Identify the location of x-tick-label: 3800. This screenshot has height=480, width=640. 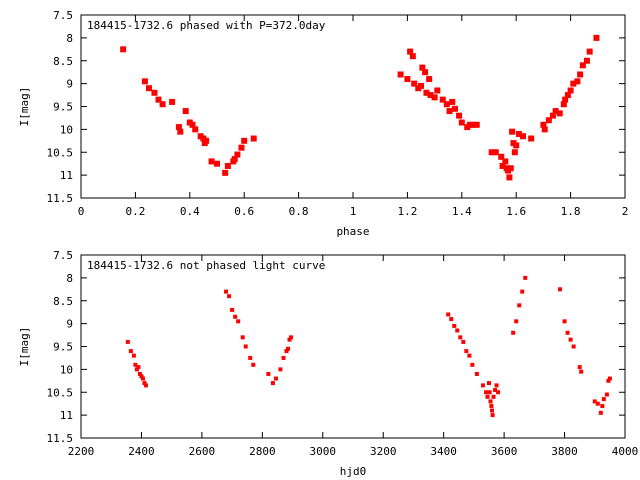
(564, 451).